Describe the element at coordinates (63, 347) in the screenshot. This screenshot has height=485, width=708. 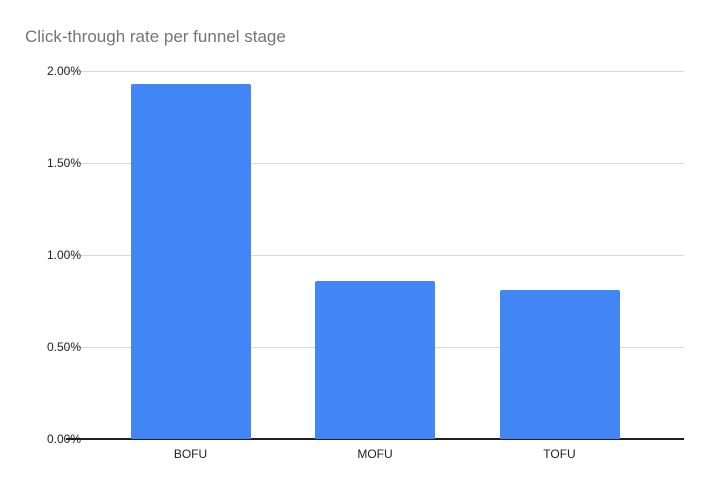
I see `y-axis-tick-label: 0.50%` at that location.